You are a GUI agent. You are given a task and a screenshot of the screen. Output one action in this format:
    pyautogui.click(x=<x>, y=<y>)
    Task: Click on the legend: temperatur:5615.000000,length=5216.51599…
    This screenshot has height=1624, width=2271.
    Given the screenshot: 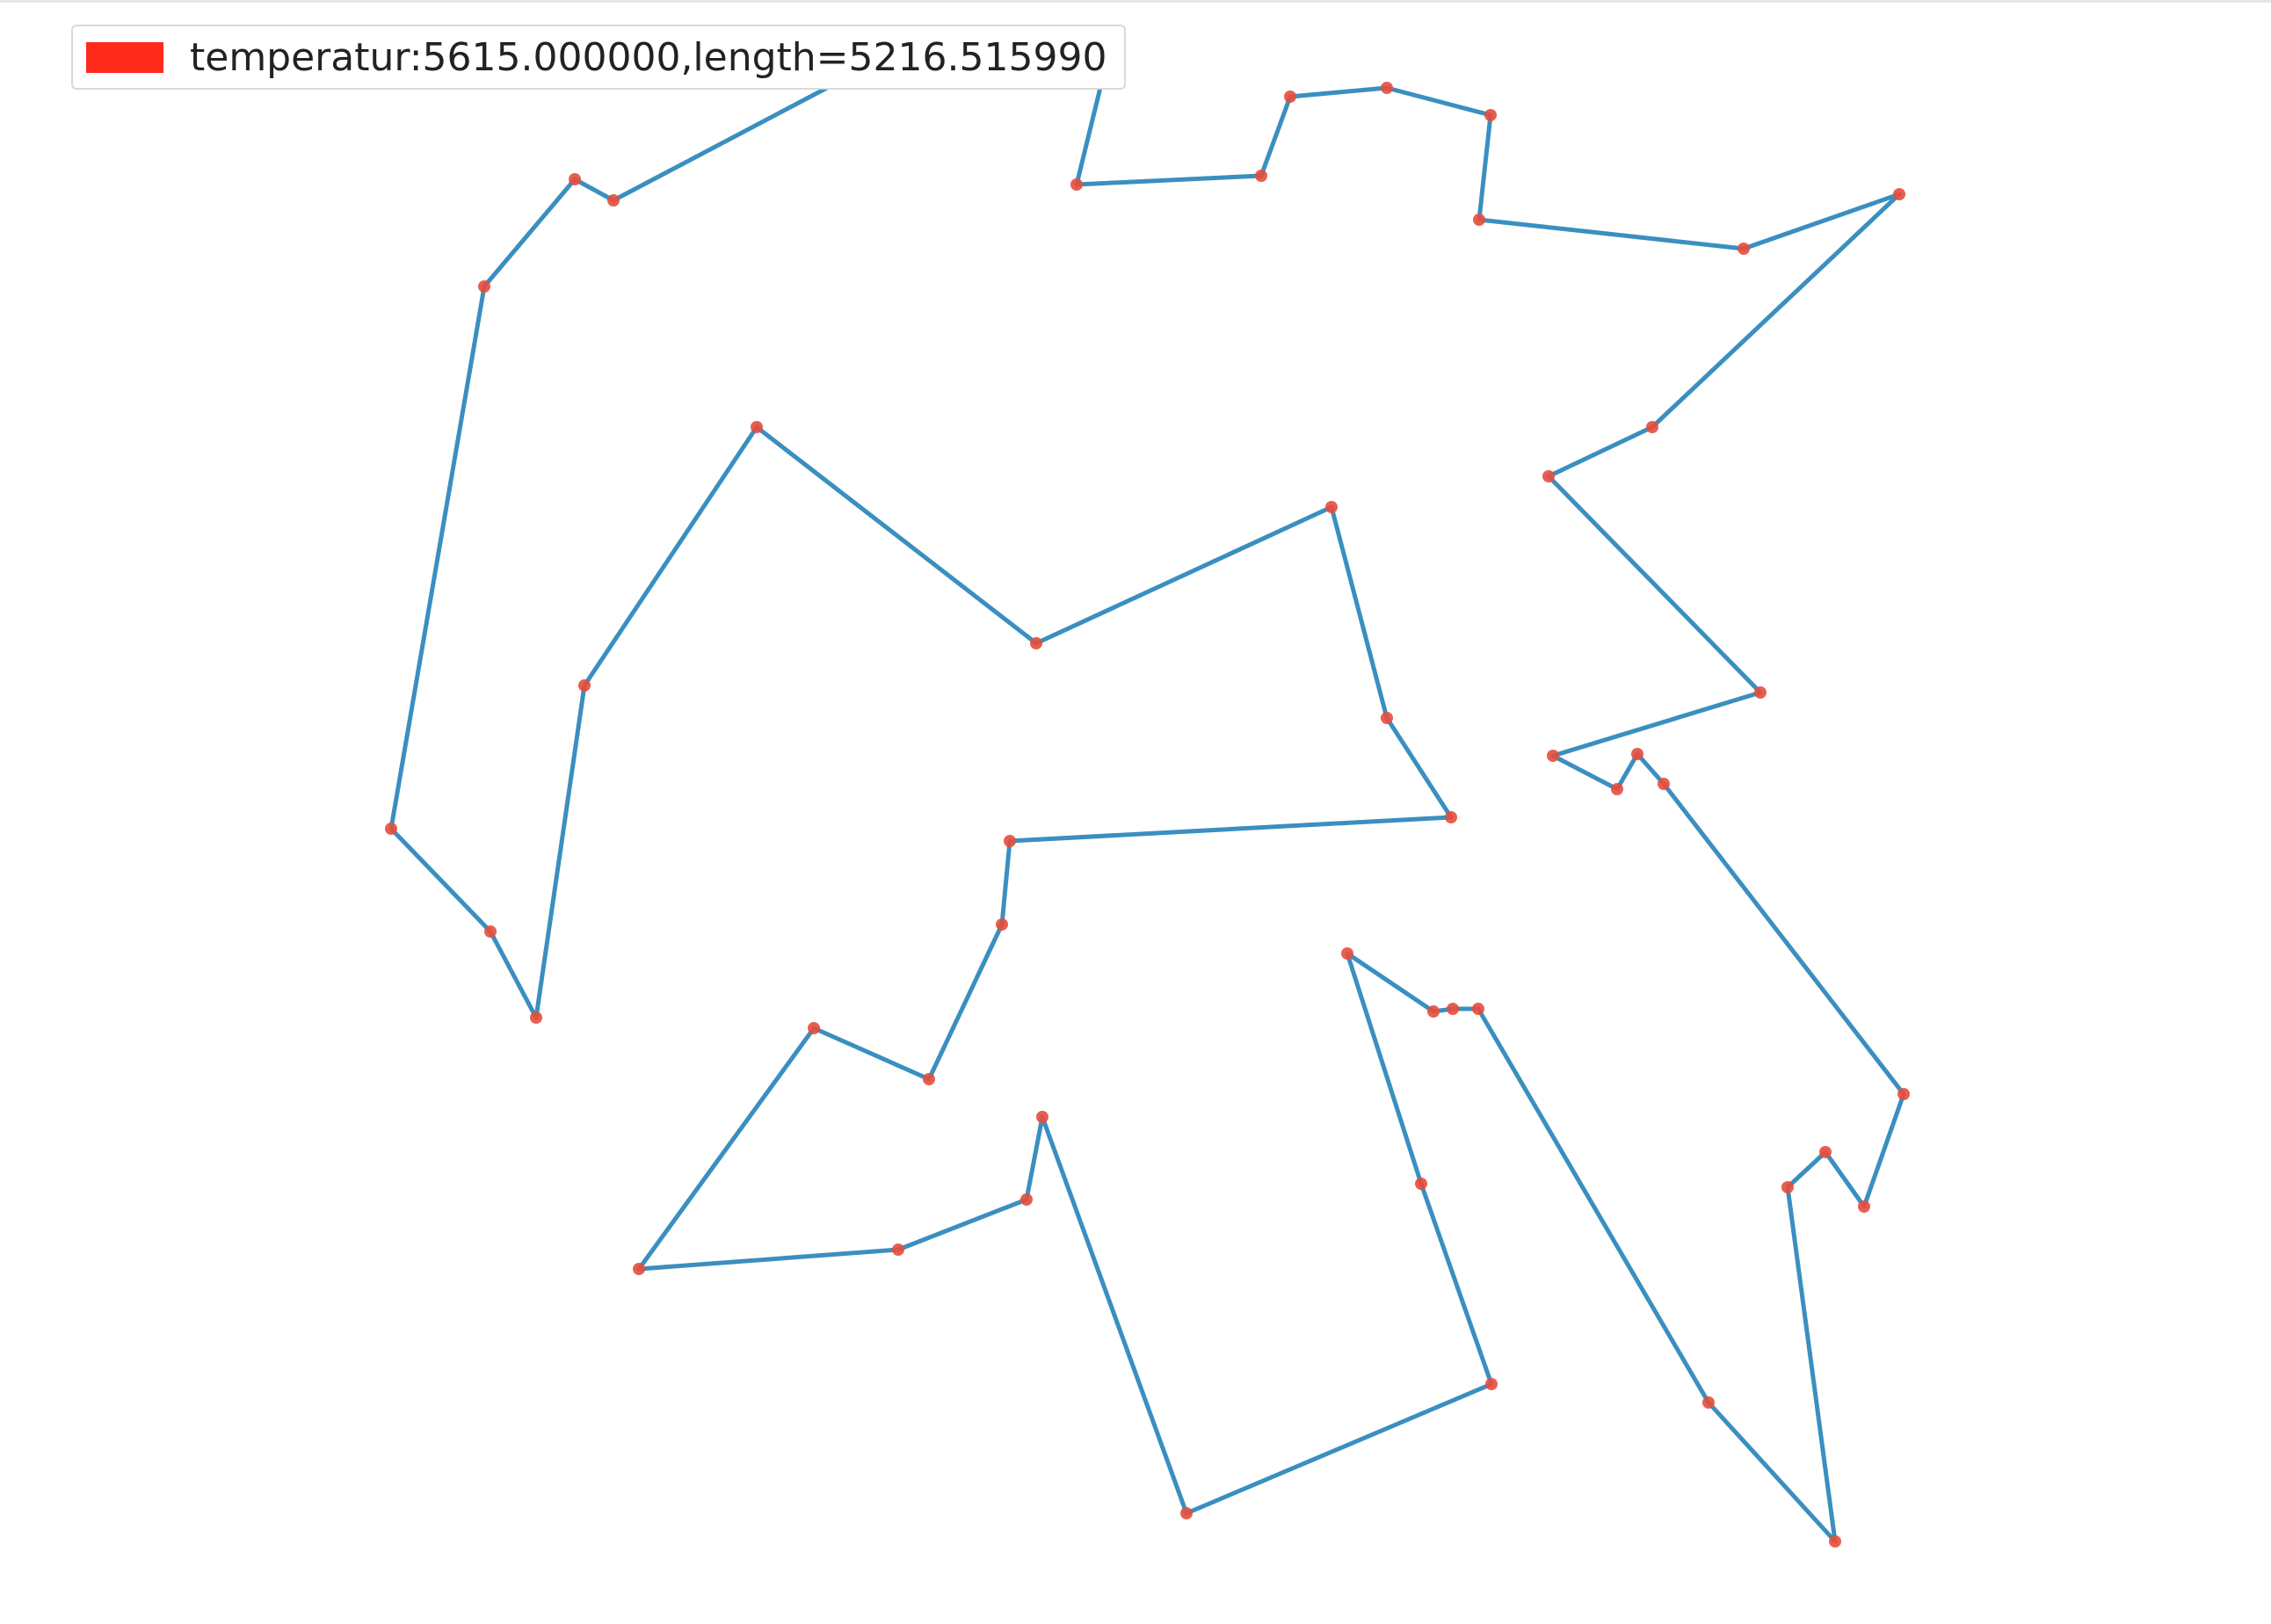 What is the action you would take?
    pyautogui.click(x=599, y=57)
    